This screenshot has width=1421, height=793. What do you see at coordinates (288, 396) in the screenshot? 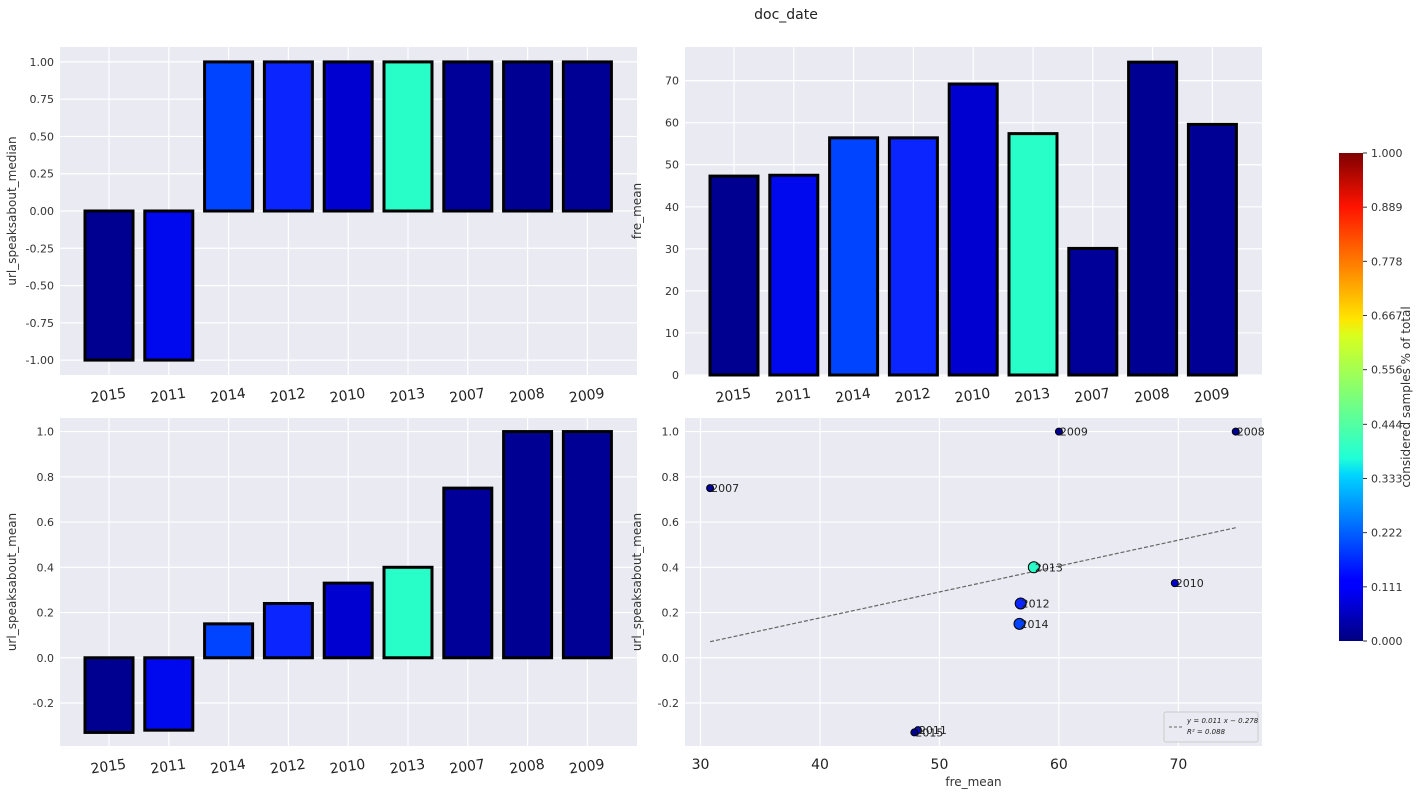
I see `x-tick-label: 2012` at bounding box center [288, 396].